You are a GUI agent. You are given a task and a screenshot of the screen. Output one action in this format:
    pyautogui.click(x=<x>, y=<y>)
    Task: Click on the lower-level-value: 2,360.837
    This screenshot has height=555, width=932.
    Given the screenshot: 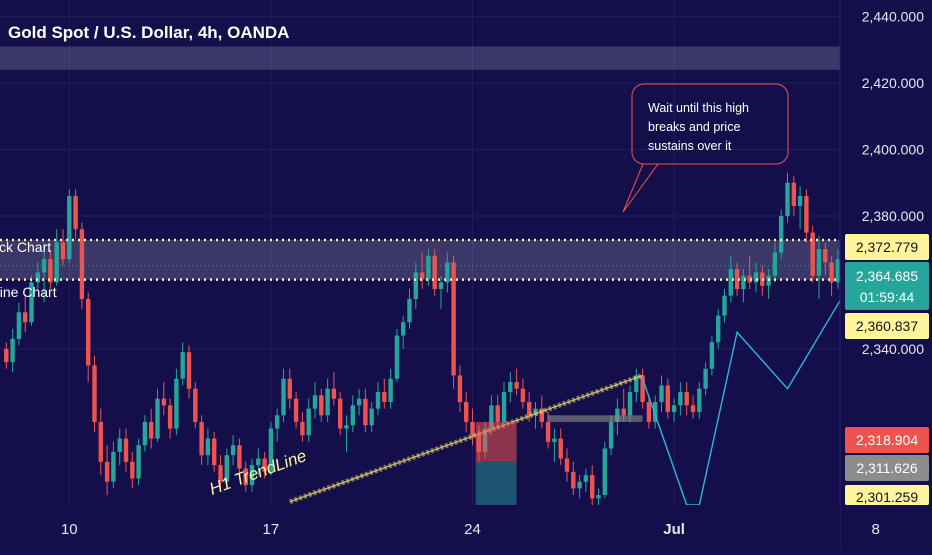 What is the action you would take?
    pyautogui.click(x=887, y=326)
    